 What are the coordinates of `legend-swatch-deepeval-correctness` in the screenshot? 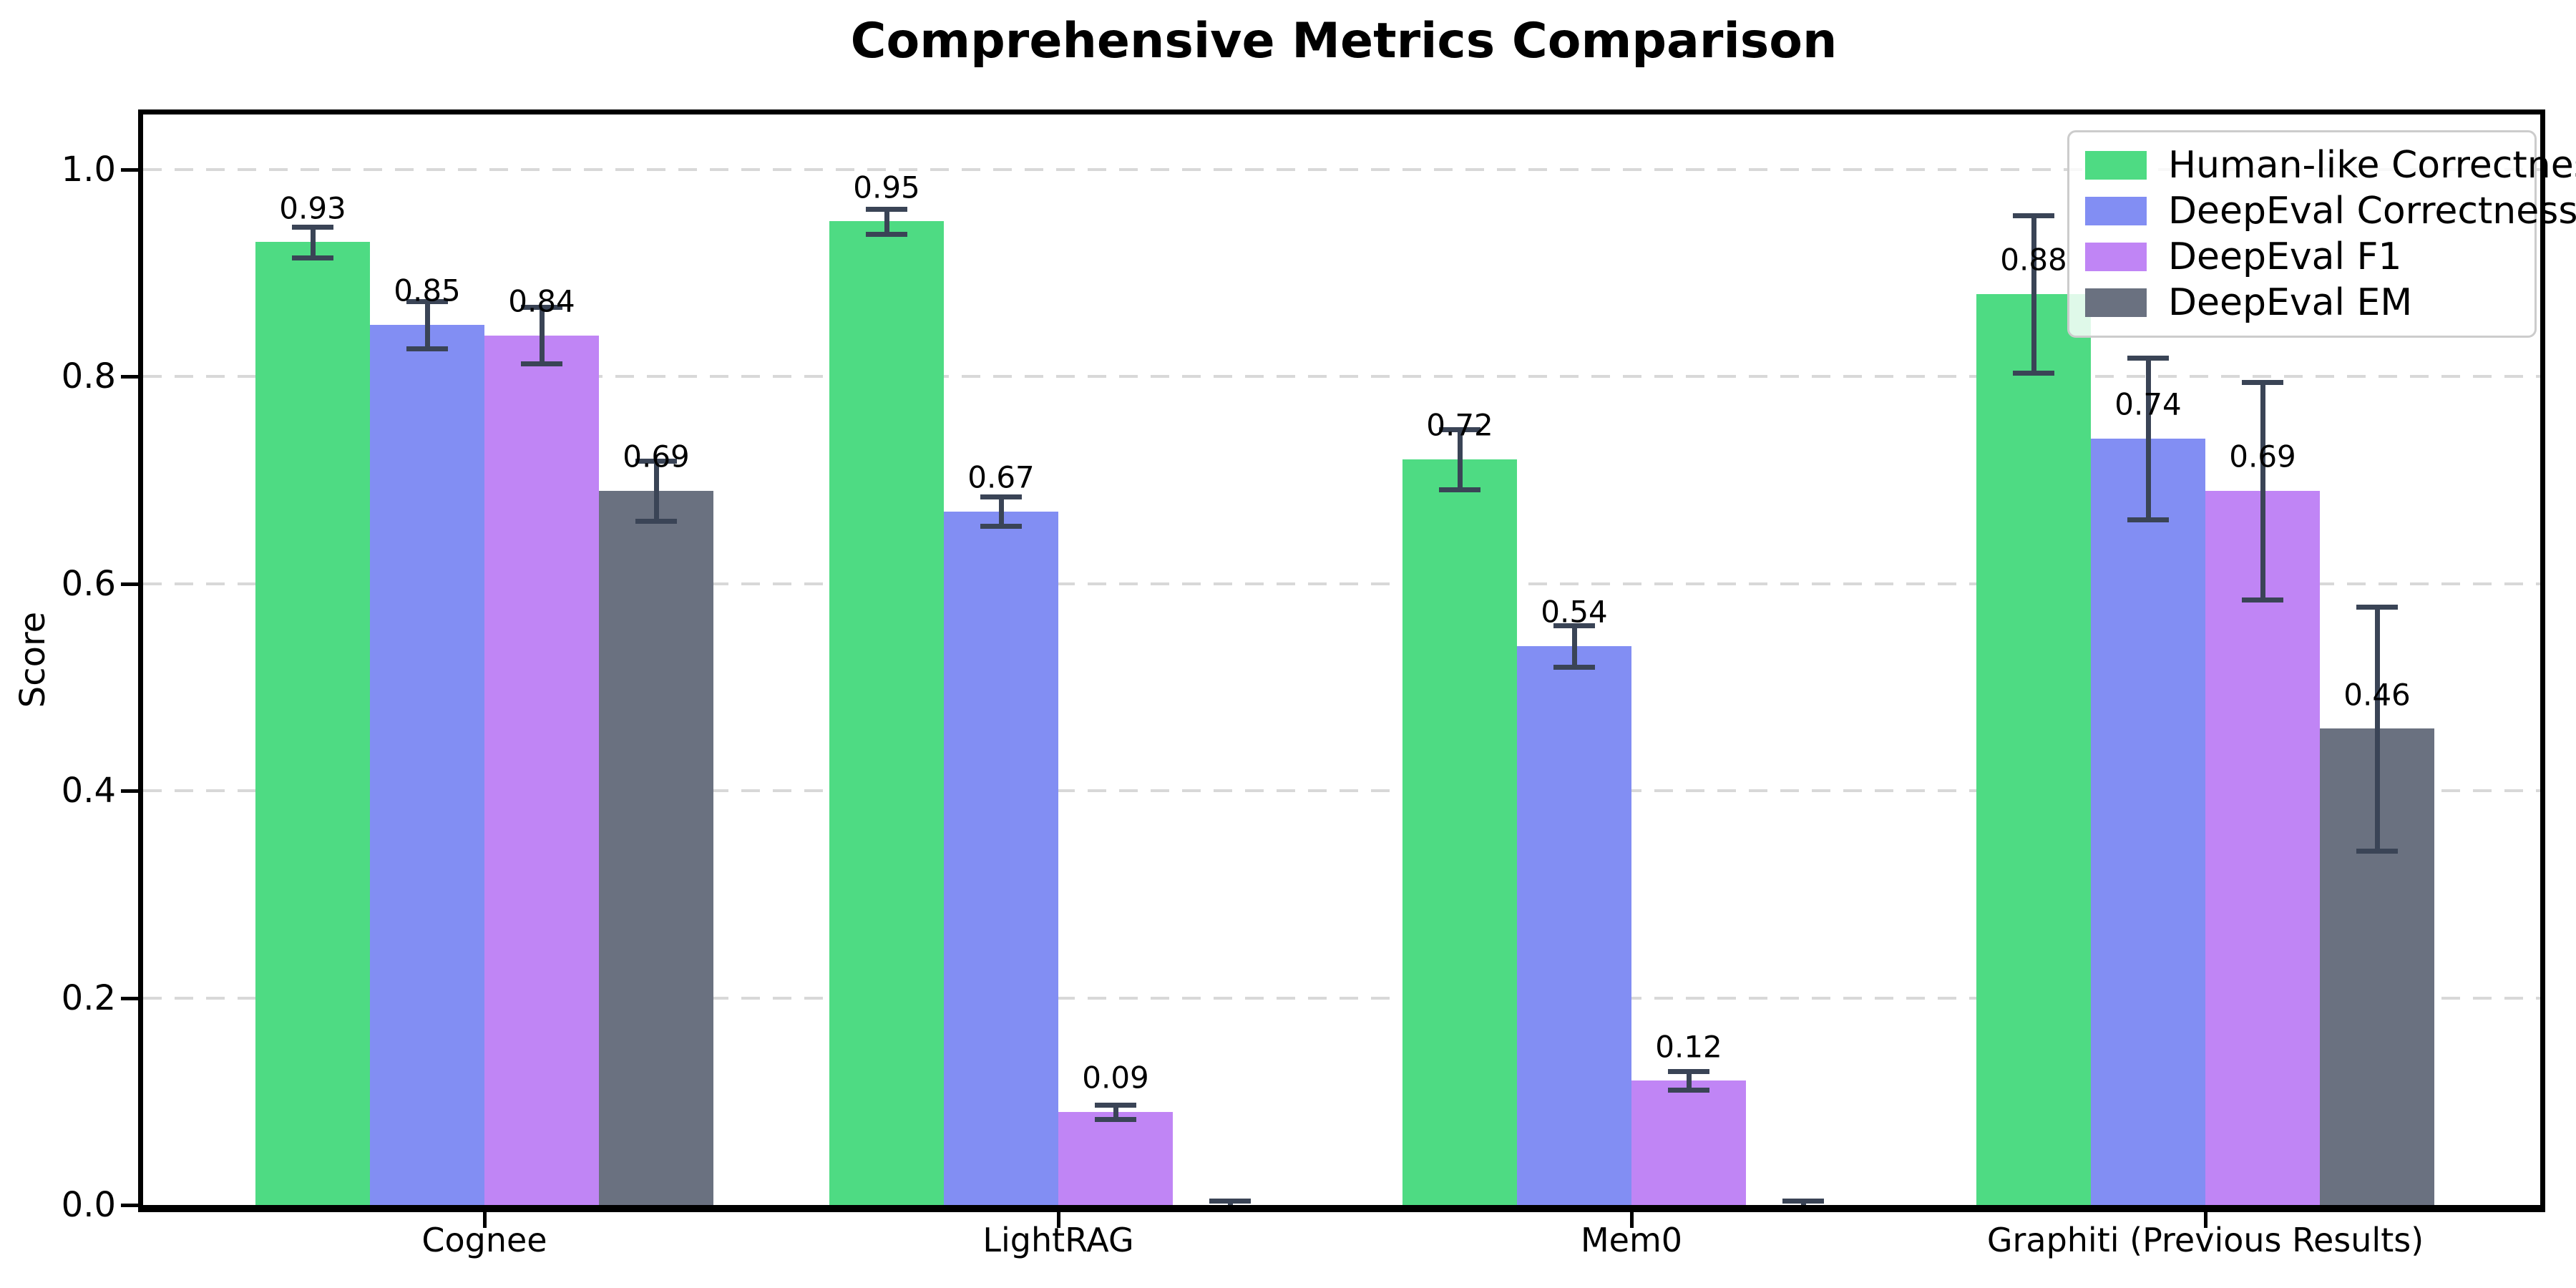 It's located at (2116, 211).